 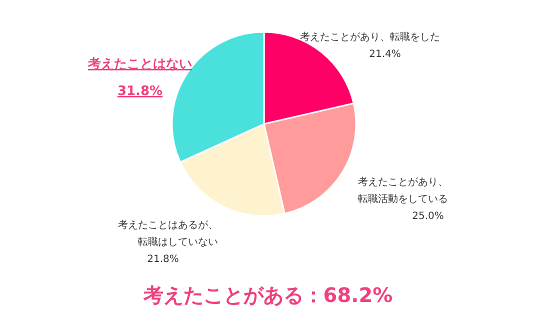 I want to click on annotation: 考えたことがある：68.2%, so click(x=268, y=295).